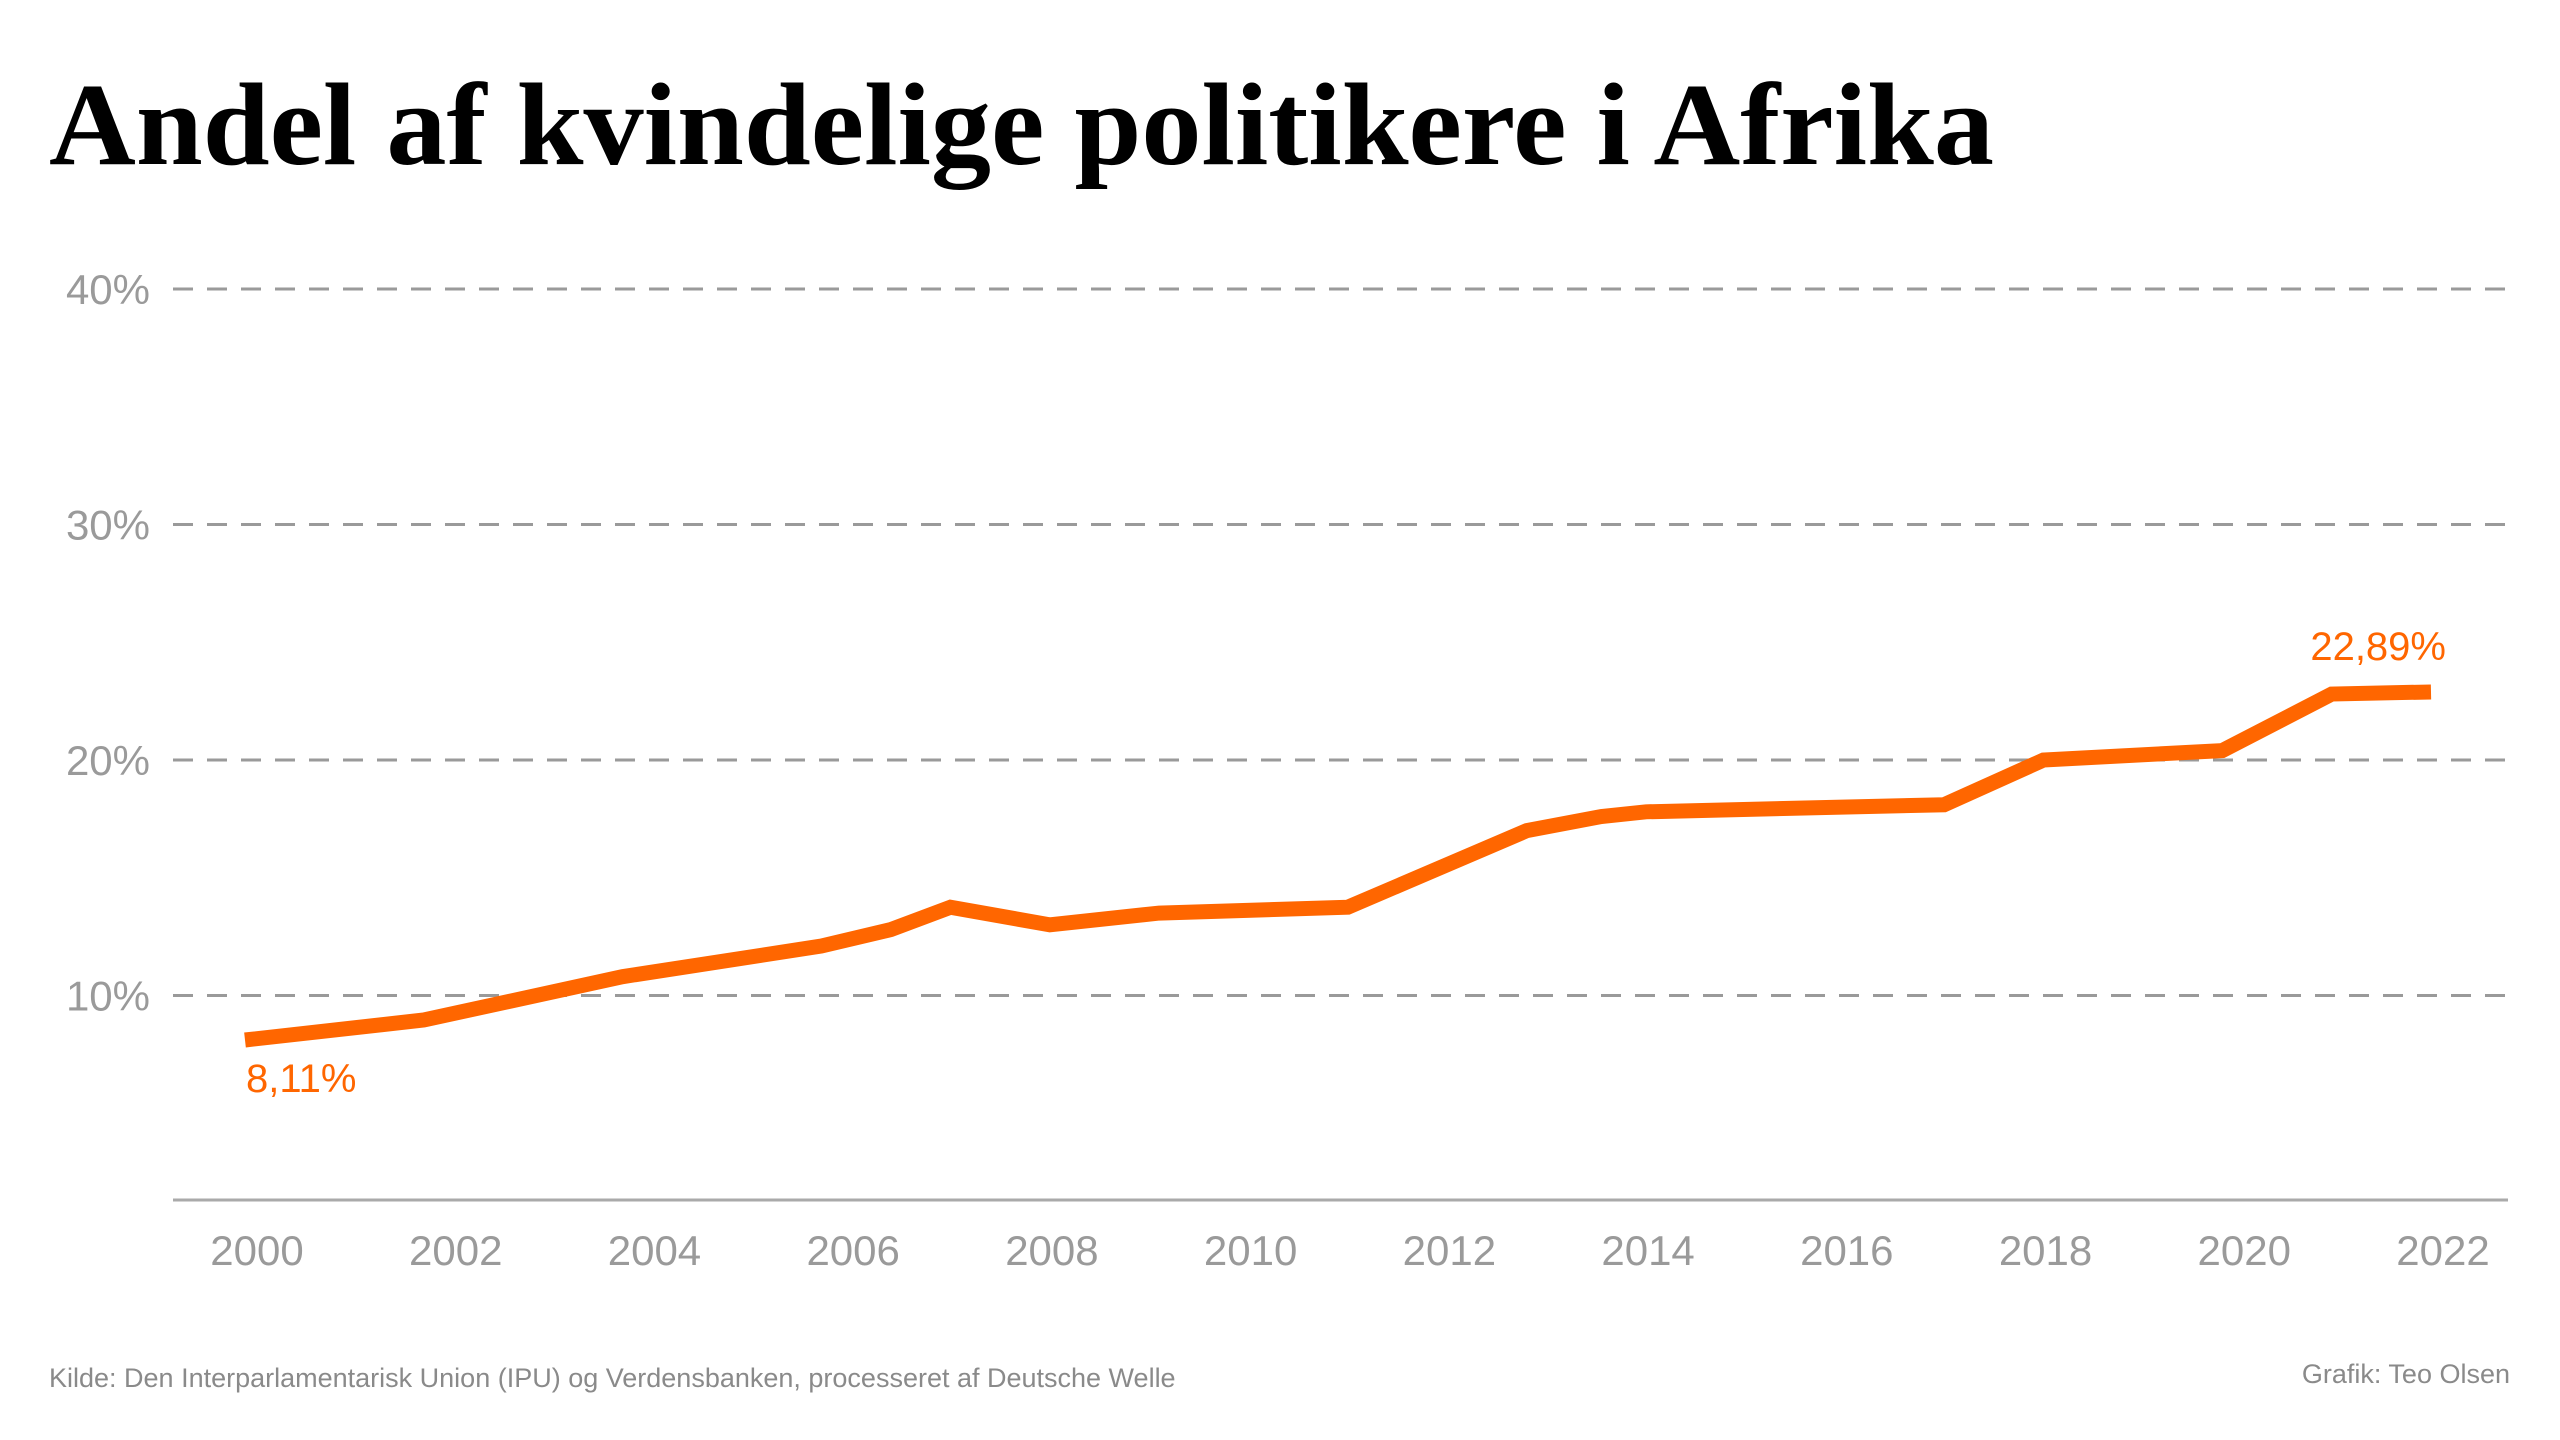  Describe the element at coordinates (1051, 1250) in the screenshot. I see `x-tick-label: 2008` at that location.